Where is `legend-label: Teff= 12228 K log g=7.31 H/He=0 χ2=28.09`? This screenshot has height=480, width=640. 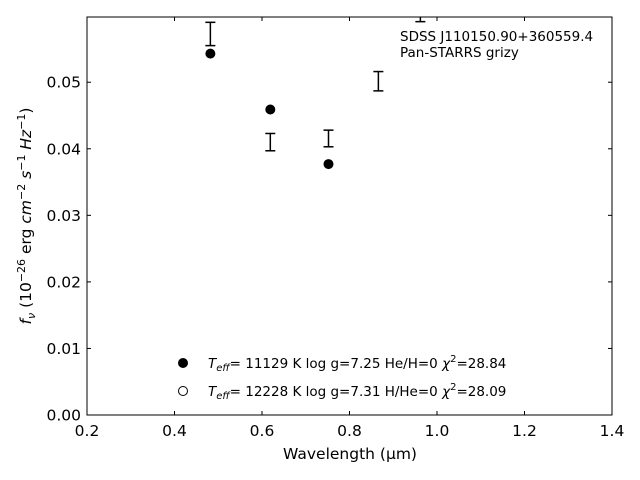
legend-label: Teff= 12228 K log g=7.31 H/He=0 χ2=28.09 is located at coordinates (357, 392).